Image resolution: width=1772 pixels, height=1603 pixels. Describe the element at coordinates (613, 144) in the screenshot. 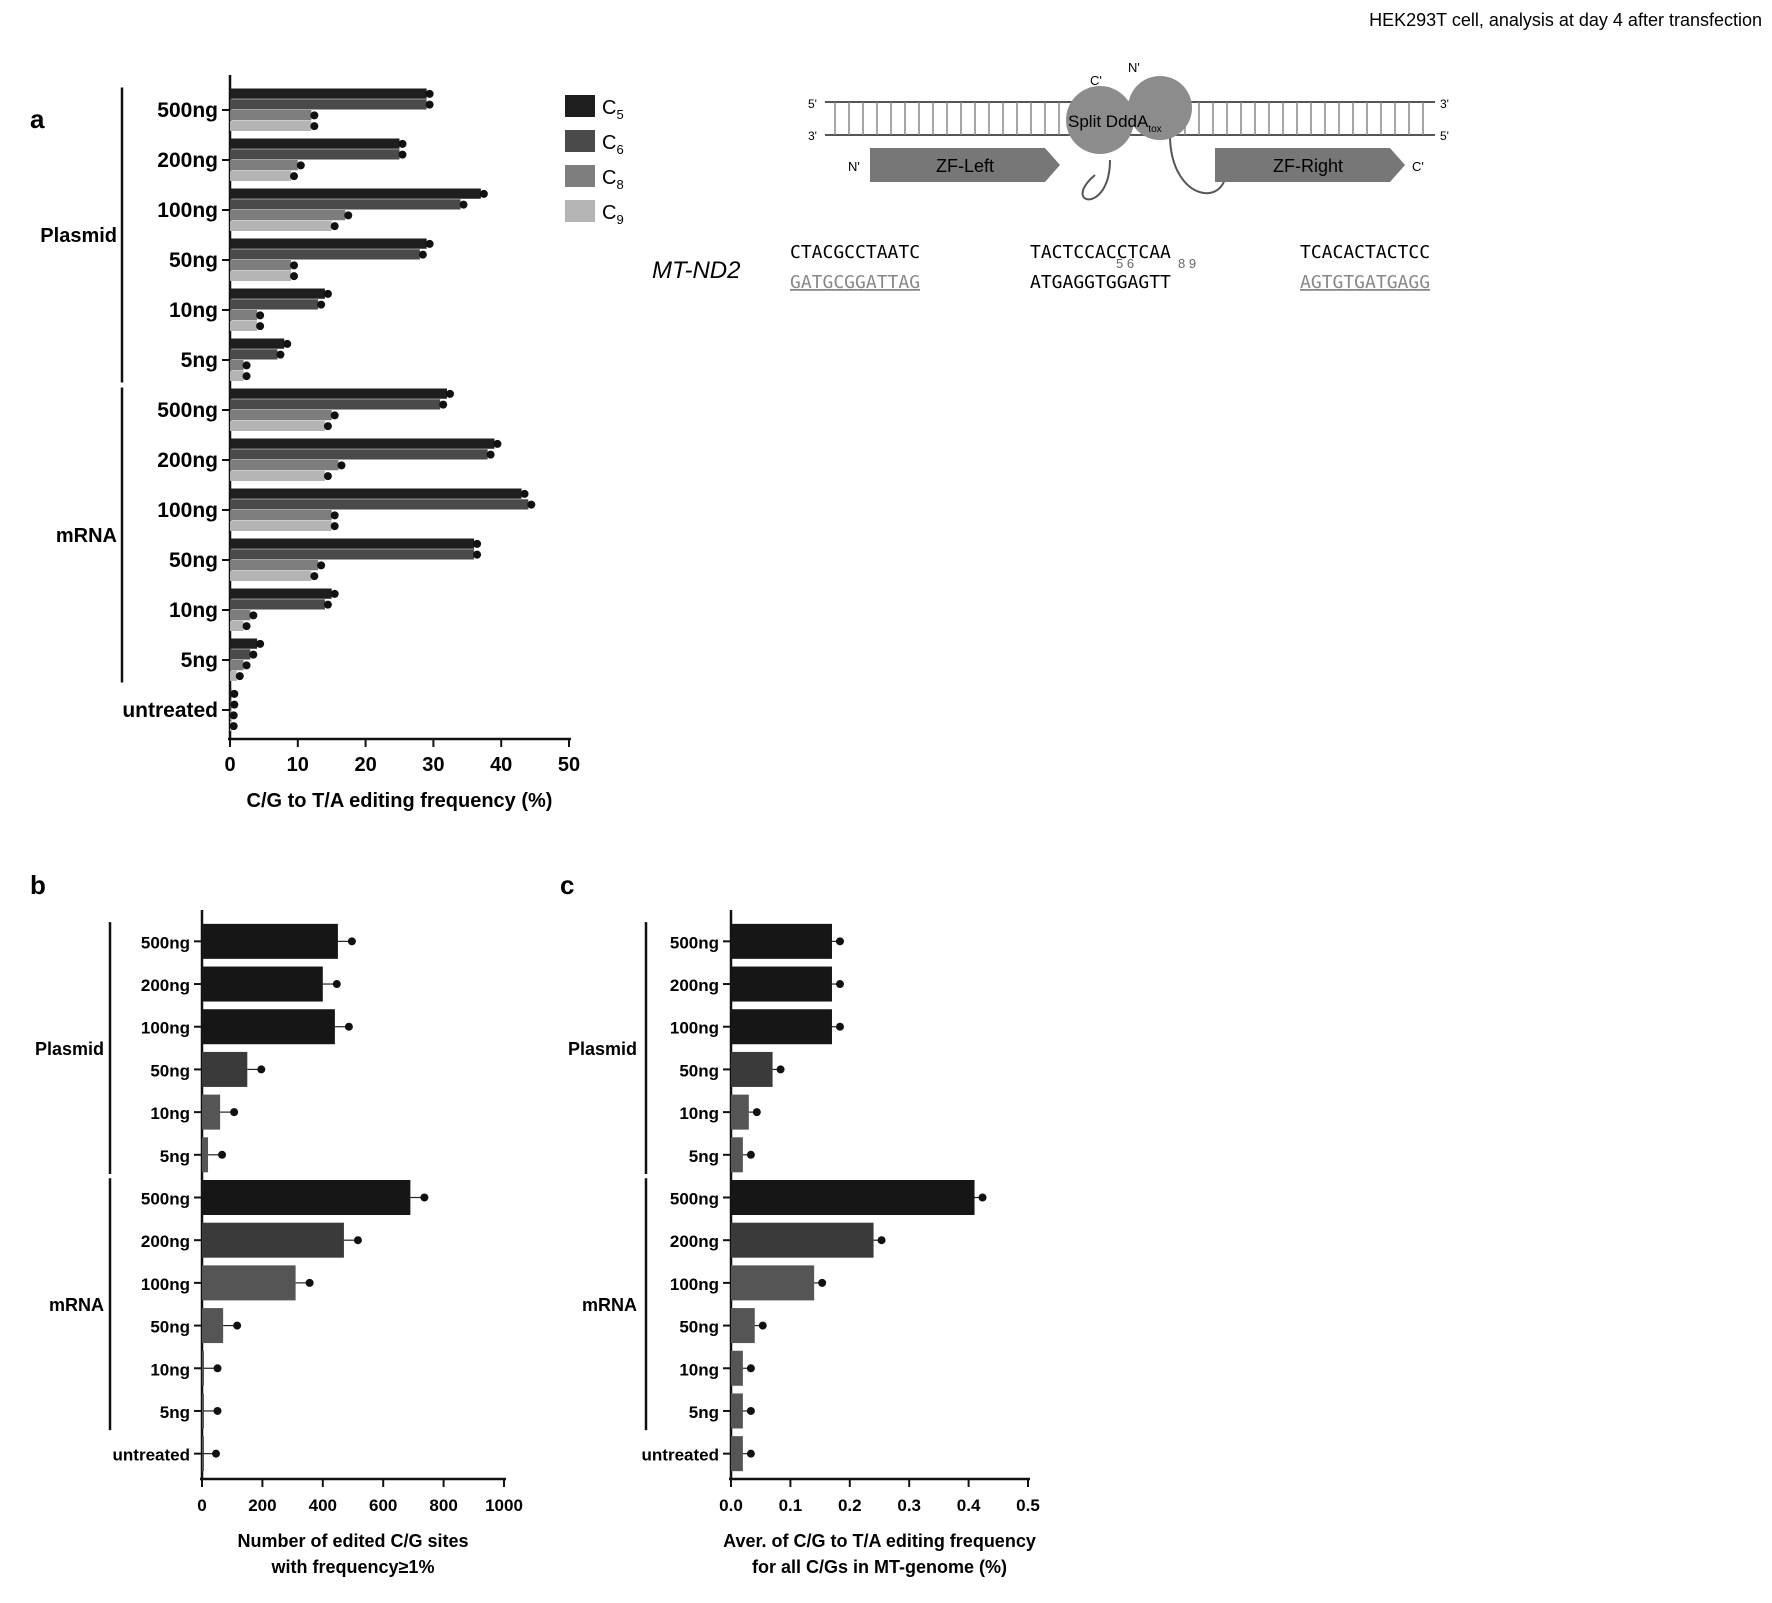

I see `legend-label-c6: C6` at that location.